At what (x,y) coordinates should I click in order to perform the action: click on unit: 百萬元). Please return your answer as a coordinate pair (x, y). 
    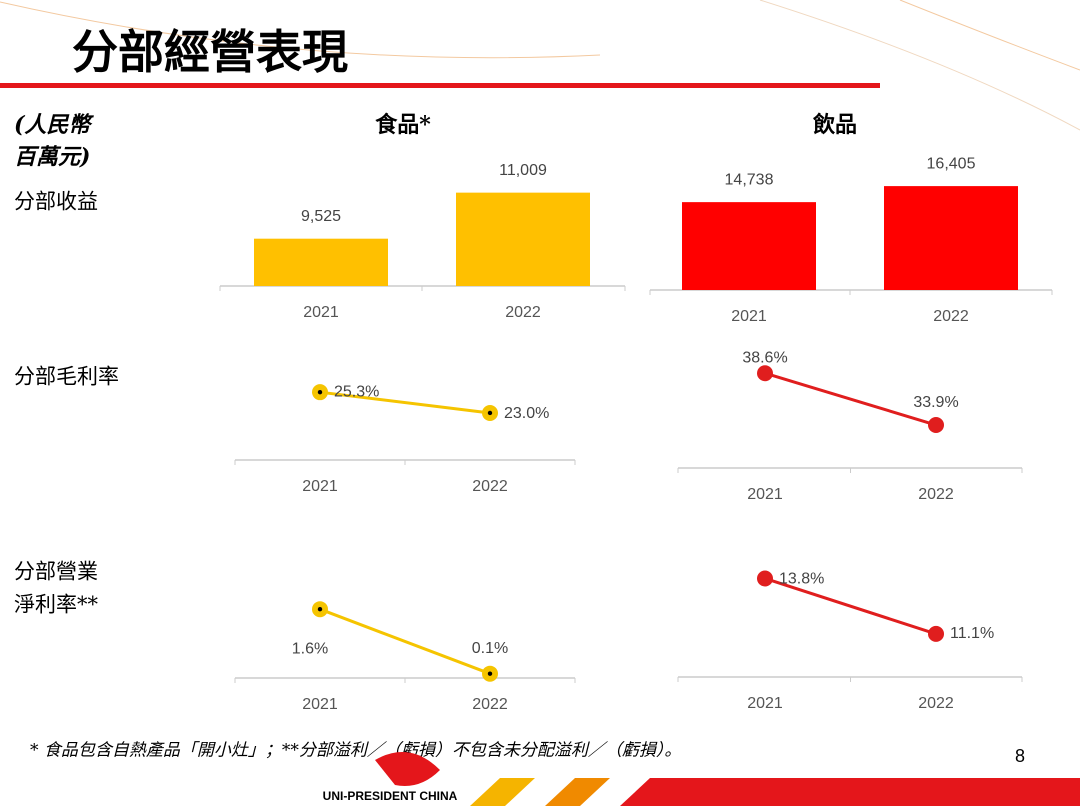
    Looking at the image, I should click on (52, 157).